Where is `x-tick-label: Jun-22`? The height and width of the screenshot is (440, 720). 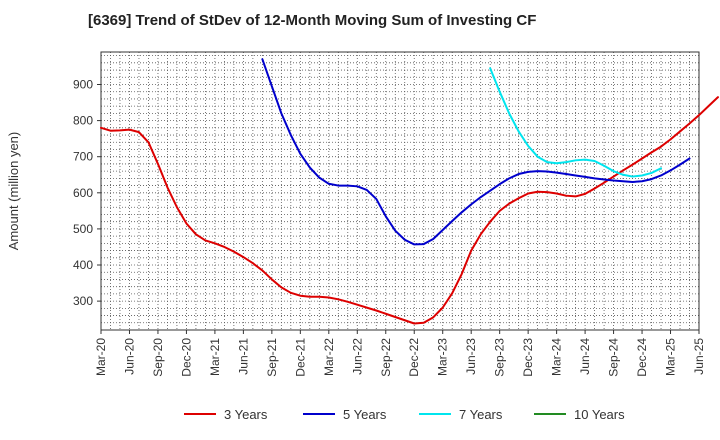
x-tick-label: Jun-22 is located at coordinates (357, 356).